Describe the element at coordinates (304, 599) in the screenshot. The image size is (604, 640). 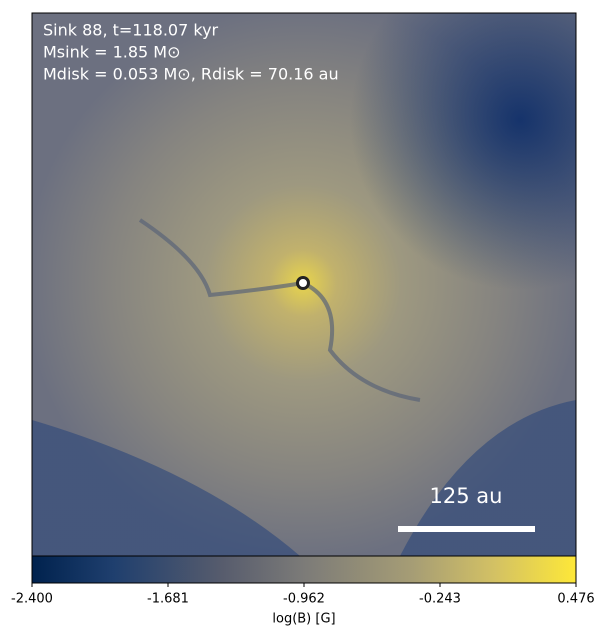
I see `colorbar-tick-label: -0.962` at that location.